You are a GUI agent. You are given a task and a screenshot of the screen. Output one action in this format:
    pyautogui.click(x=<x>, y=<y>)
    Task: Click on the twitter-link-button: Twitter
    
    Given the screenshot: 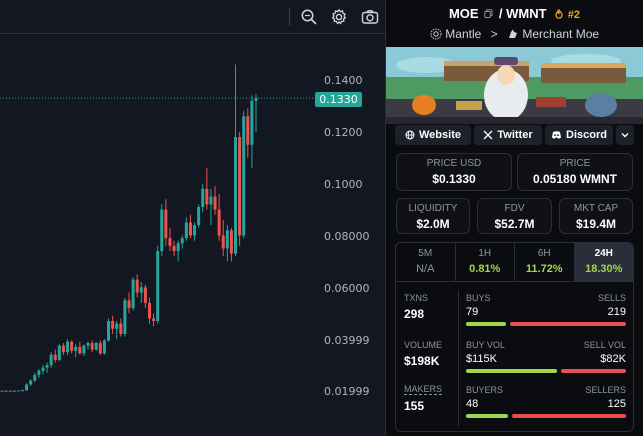 What is the action you would take?
    pyautogui.click(x=508, y=135)
    